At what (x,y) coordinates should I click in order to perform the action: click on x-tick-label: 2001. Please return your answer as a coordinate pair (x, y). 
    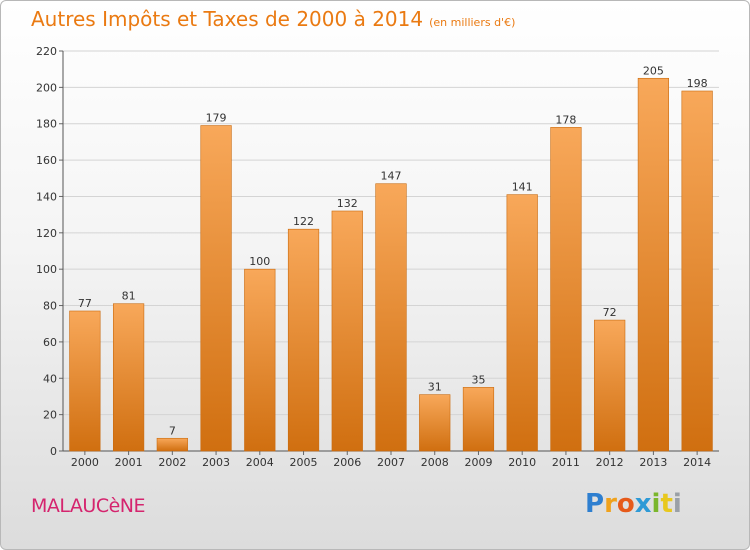
    Looking at the image, I should click on (129, 462).